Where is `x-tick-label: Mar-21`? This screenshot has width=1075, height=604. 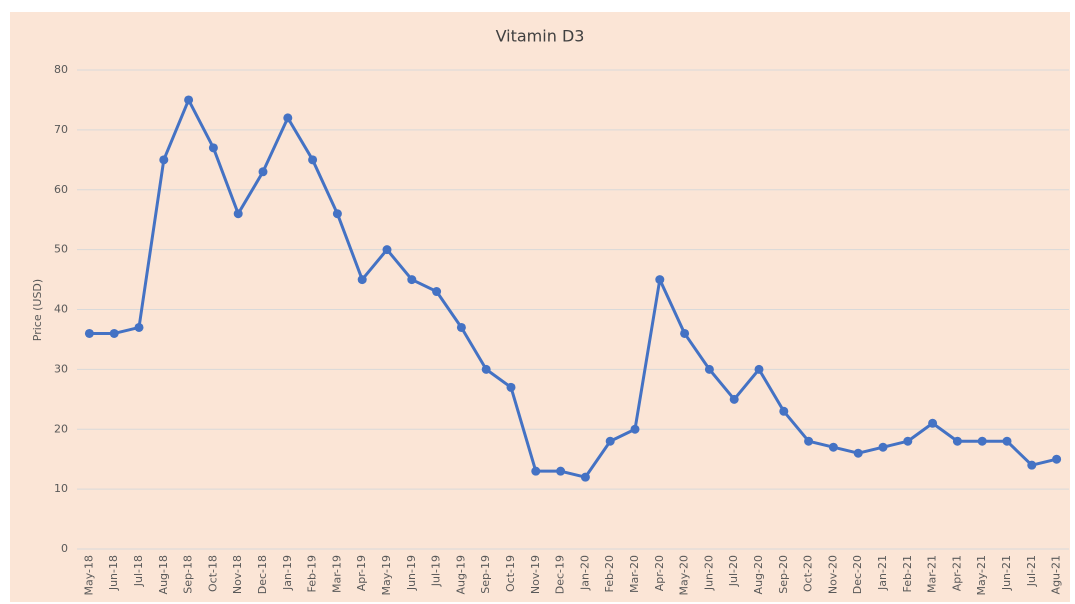
x-tick-label: Mar-21 is located at coordinates (932, 574).